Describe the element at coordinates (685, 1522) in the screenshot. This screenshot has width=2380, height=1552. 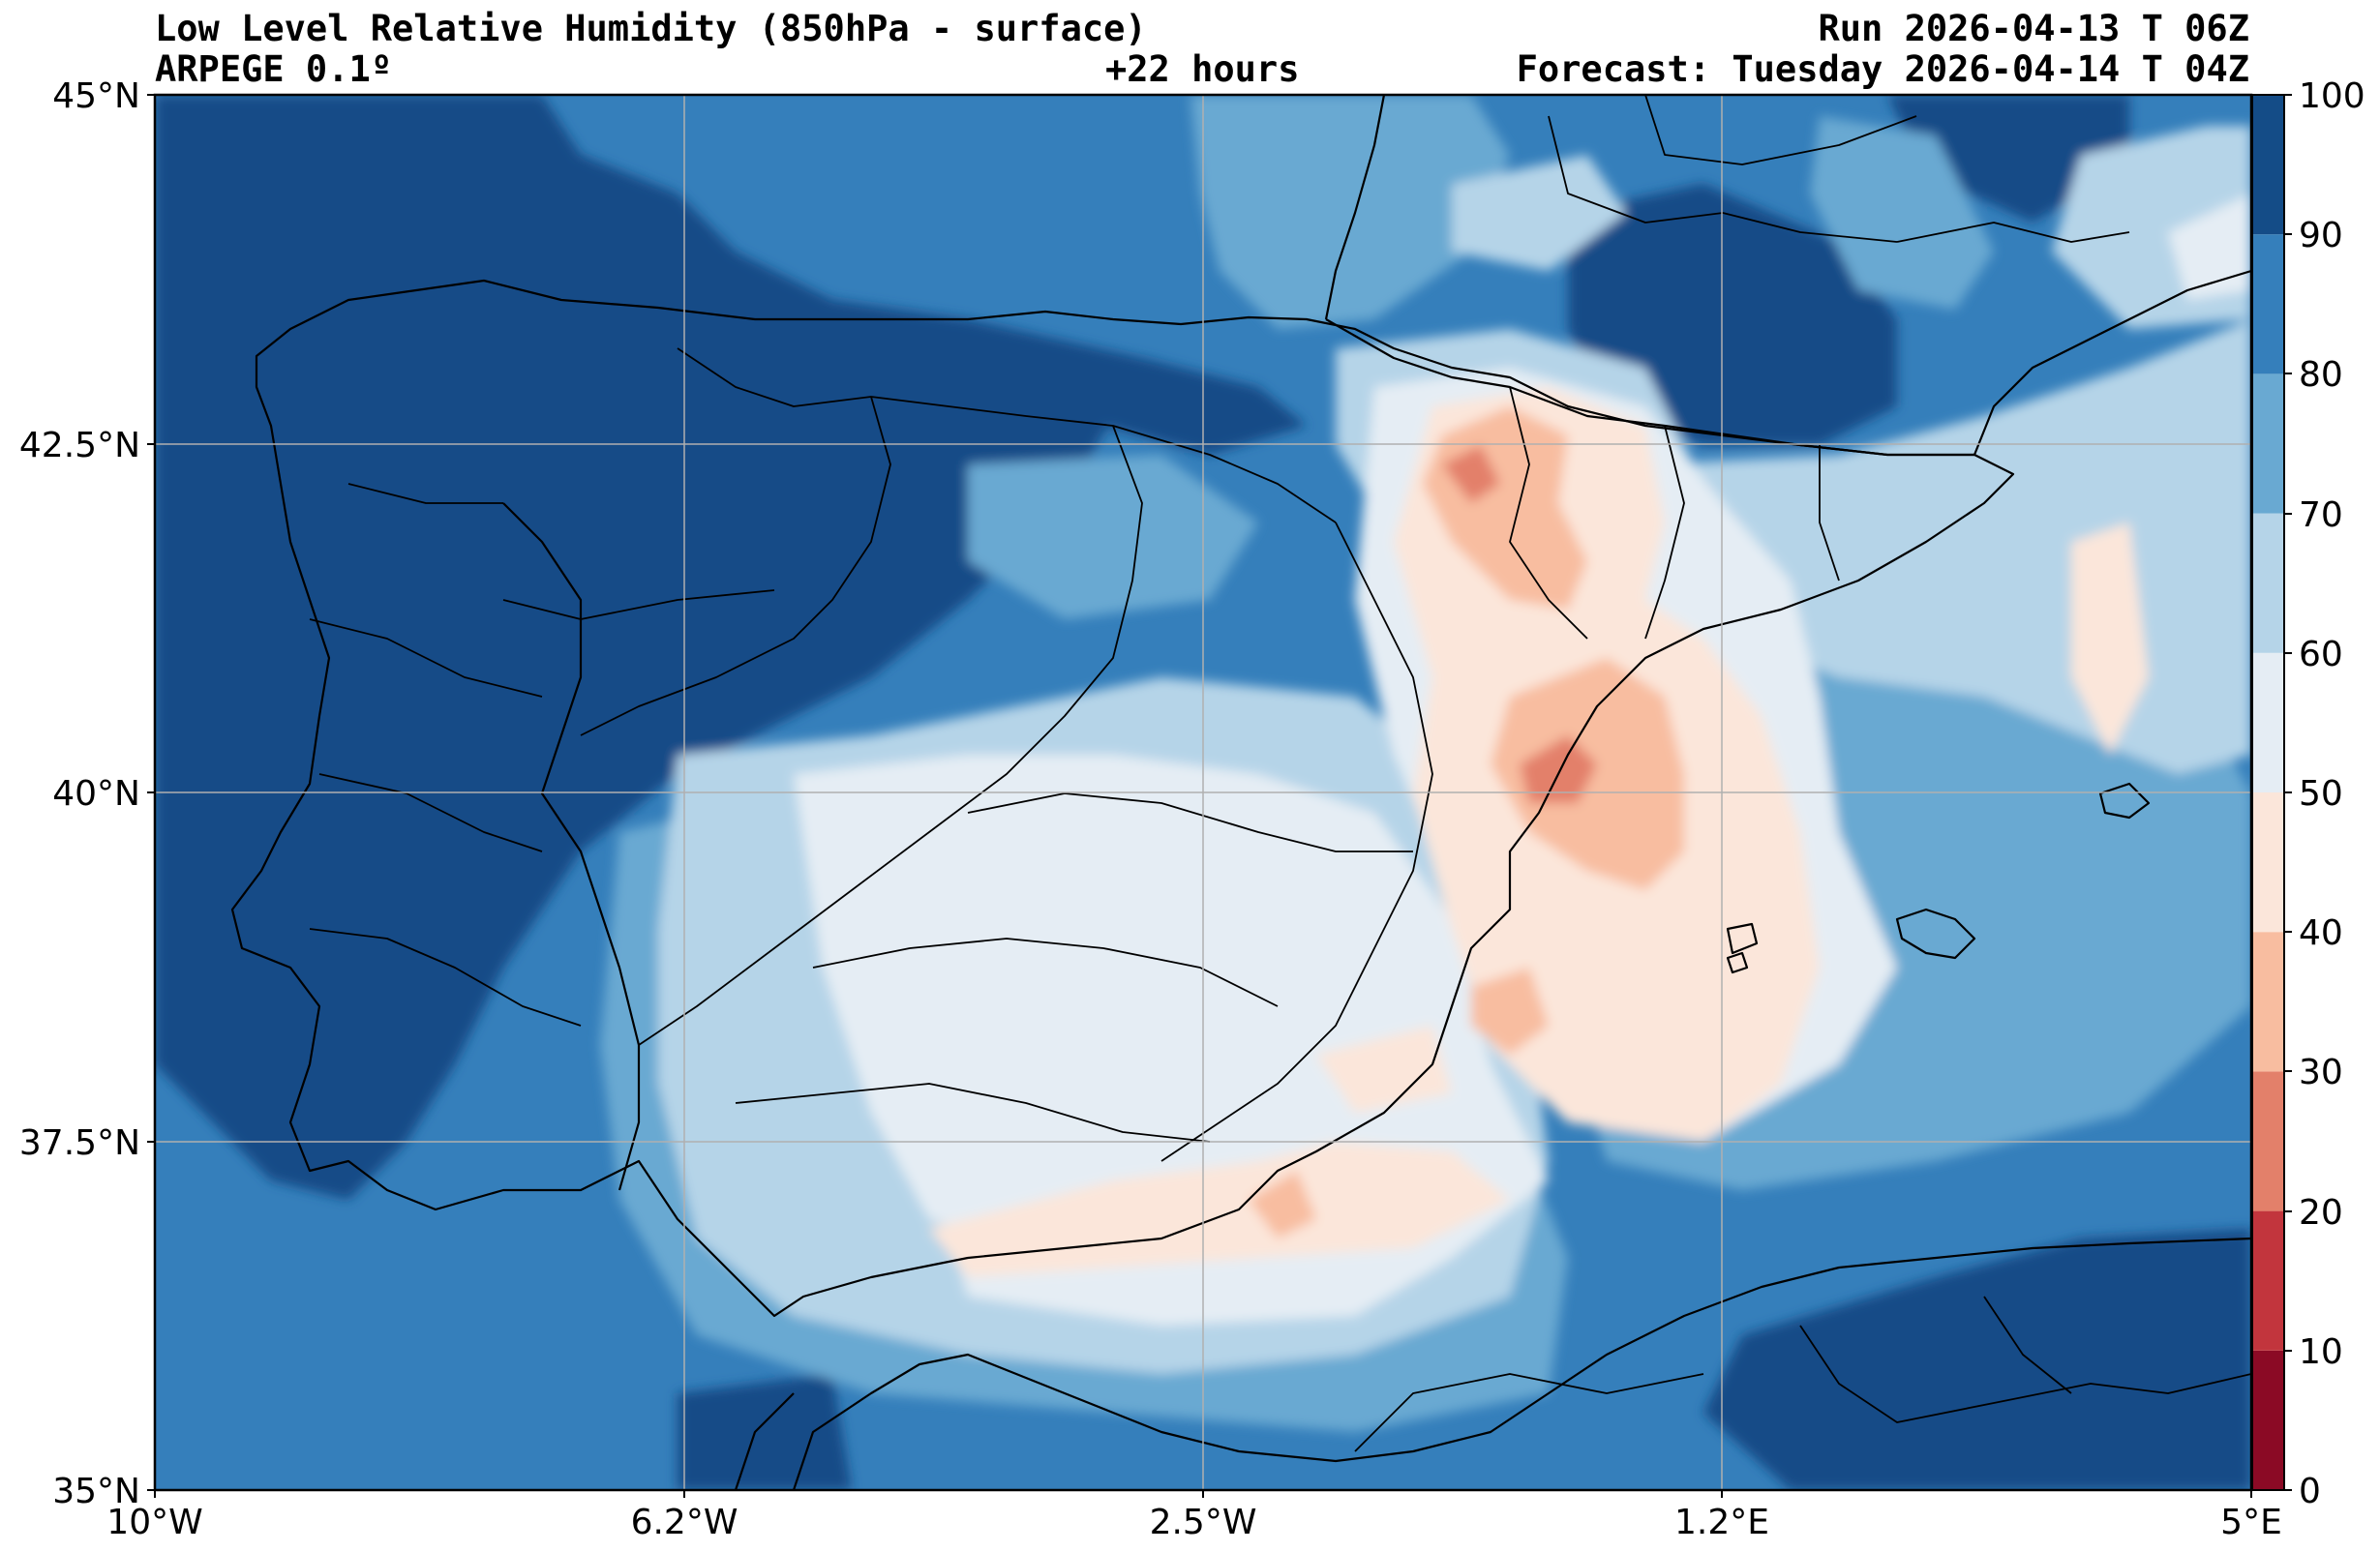
I see `lon-label-6-2w: 6.2°W` at that location.